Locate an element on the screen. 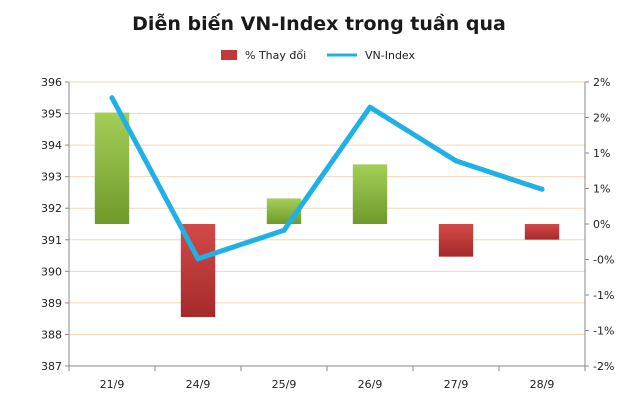 The width and height of the screenshot is (638, 411). legend: % Thay đổi VN-Index is located at coordinates (318, 55).